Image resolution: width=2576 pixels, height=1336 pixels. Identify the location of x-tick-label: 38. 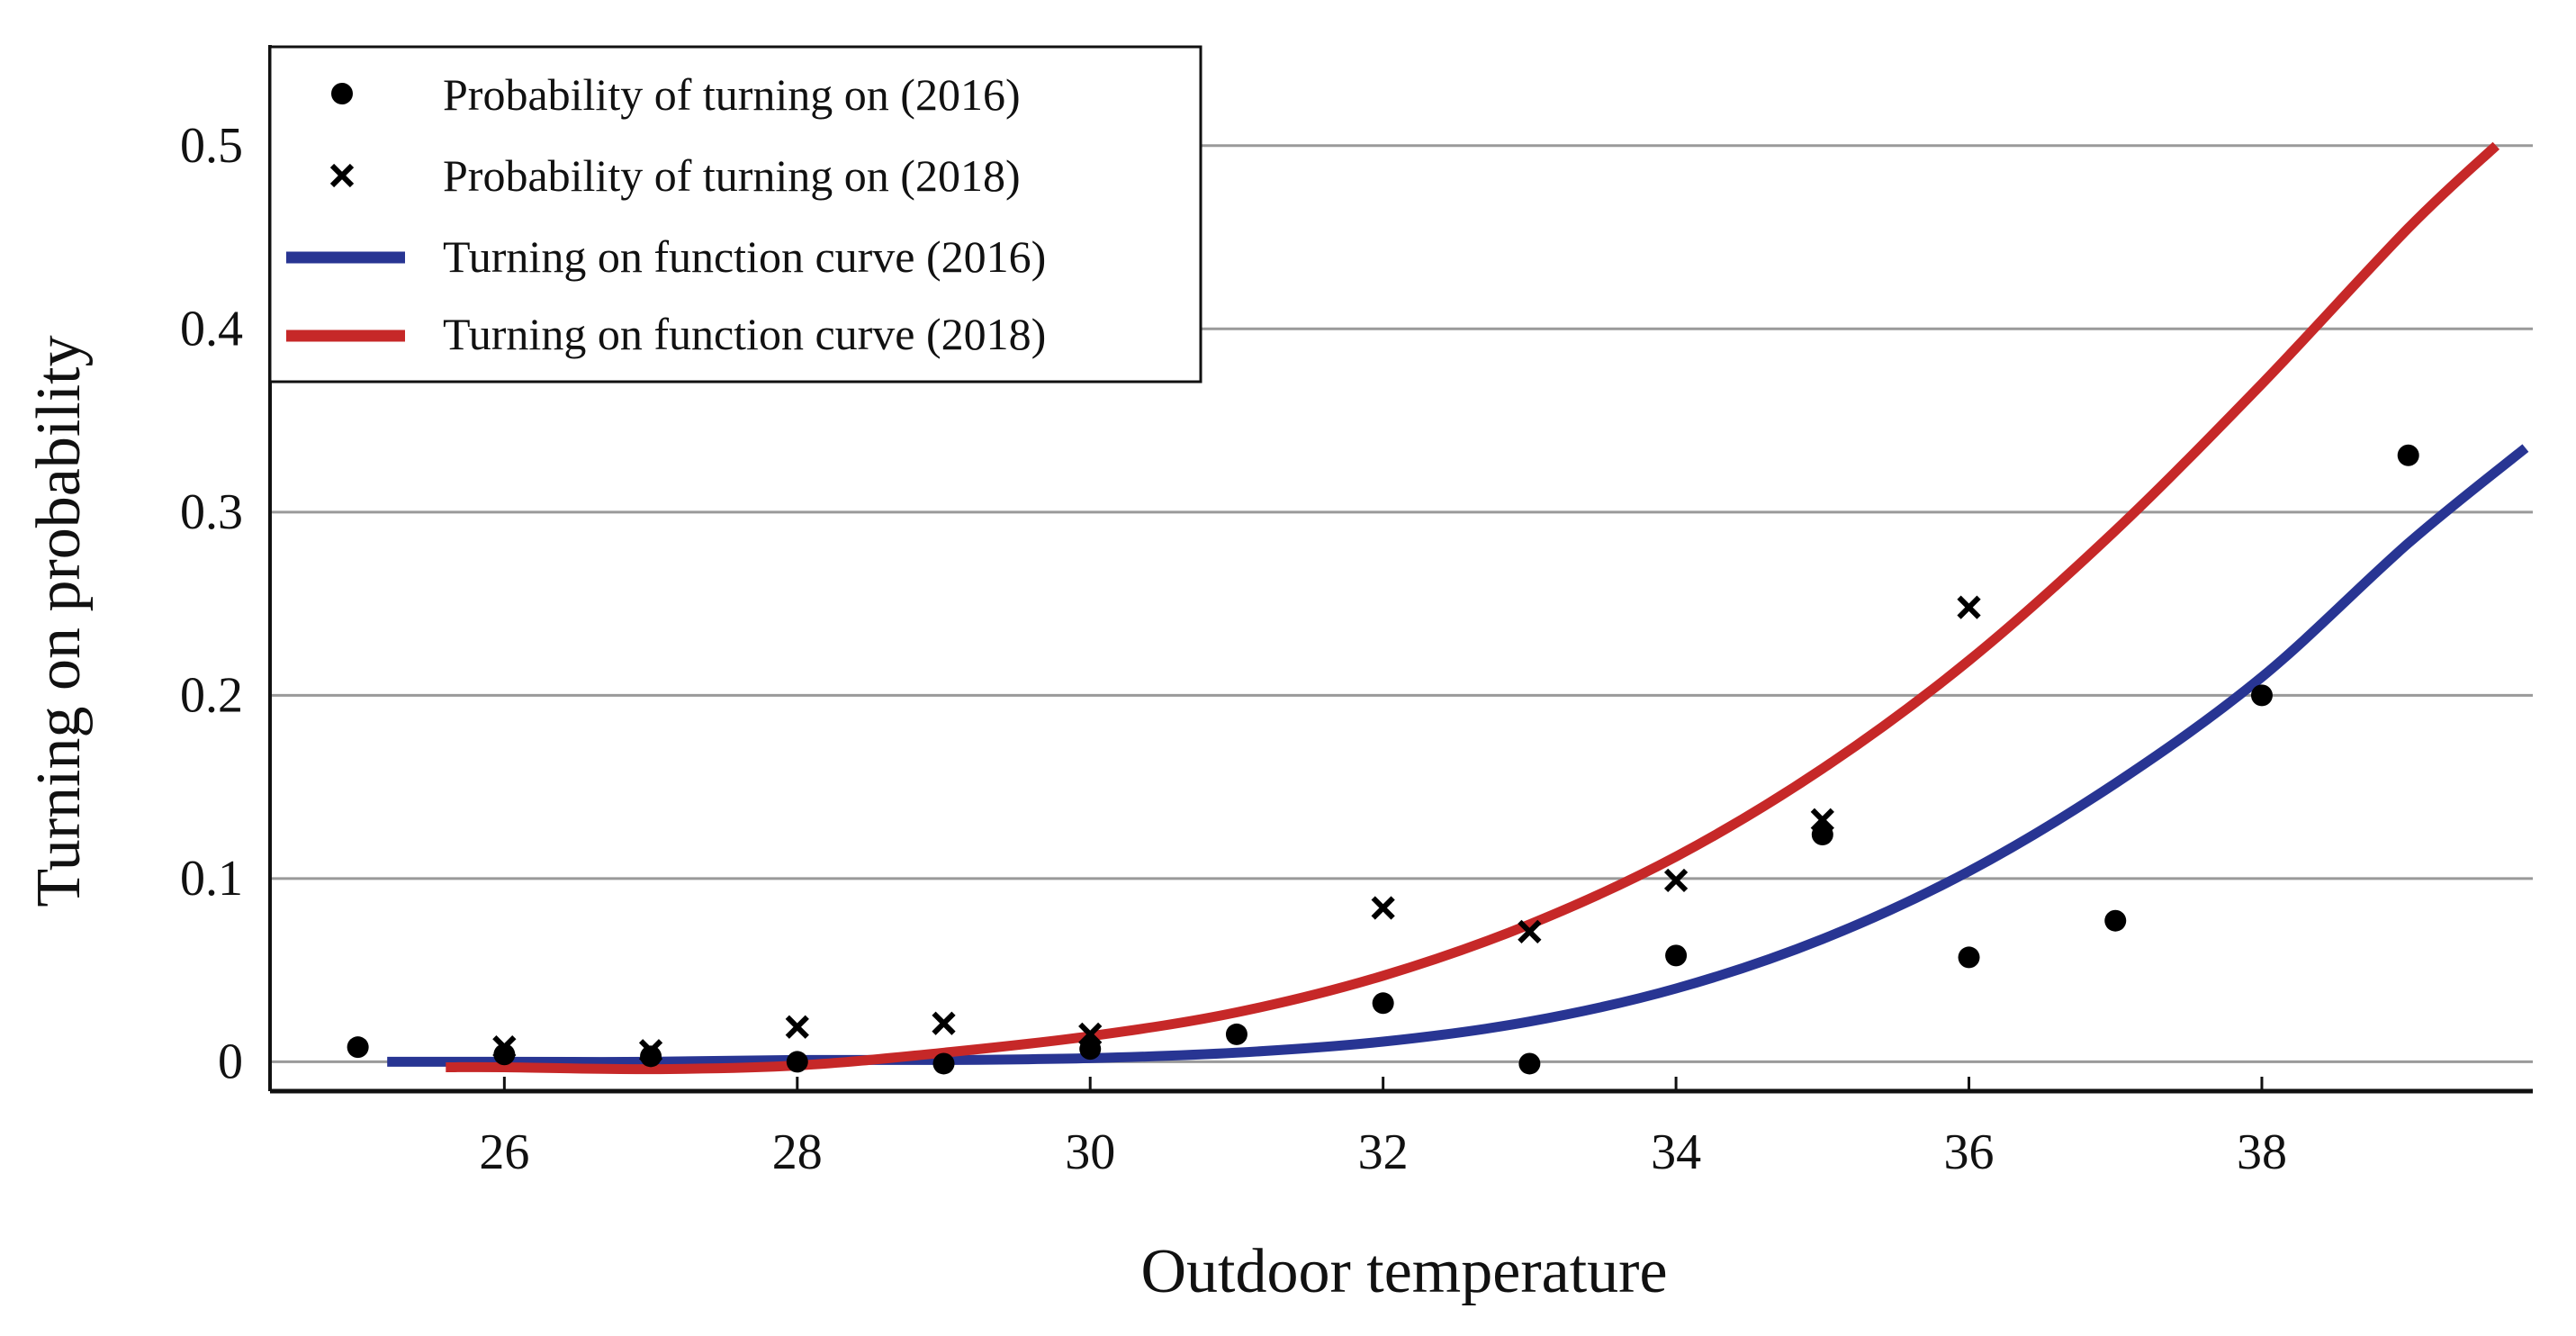
(2262, 1152).